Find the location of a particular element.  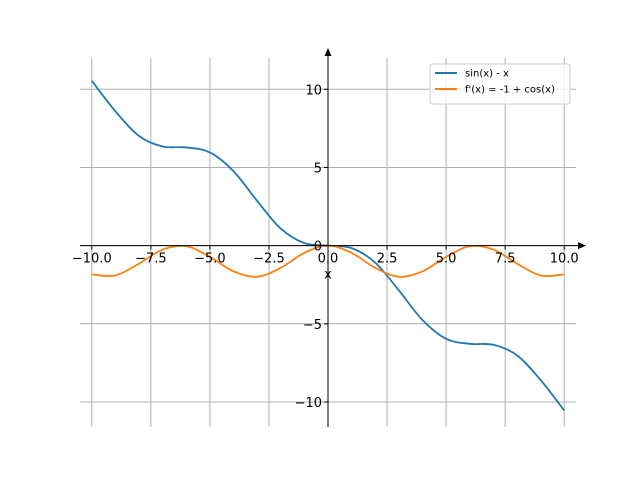

y-tick-label: 5 is located at coordinates (318, 168).